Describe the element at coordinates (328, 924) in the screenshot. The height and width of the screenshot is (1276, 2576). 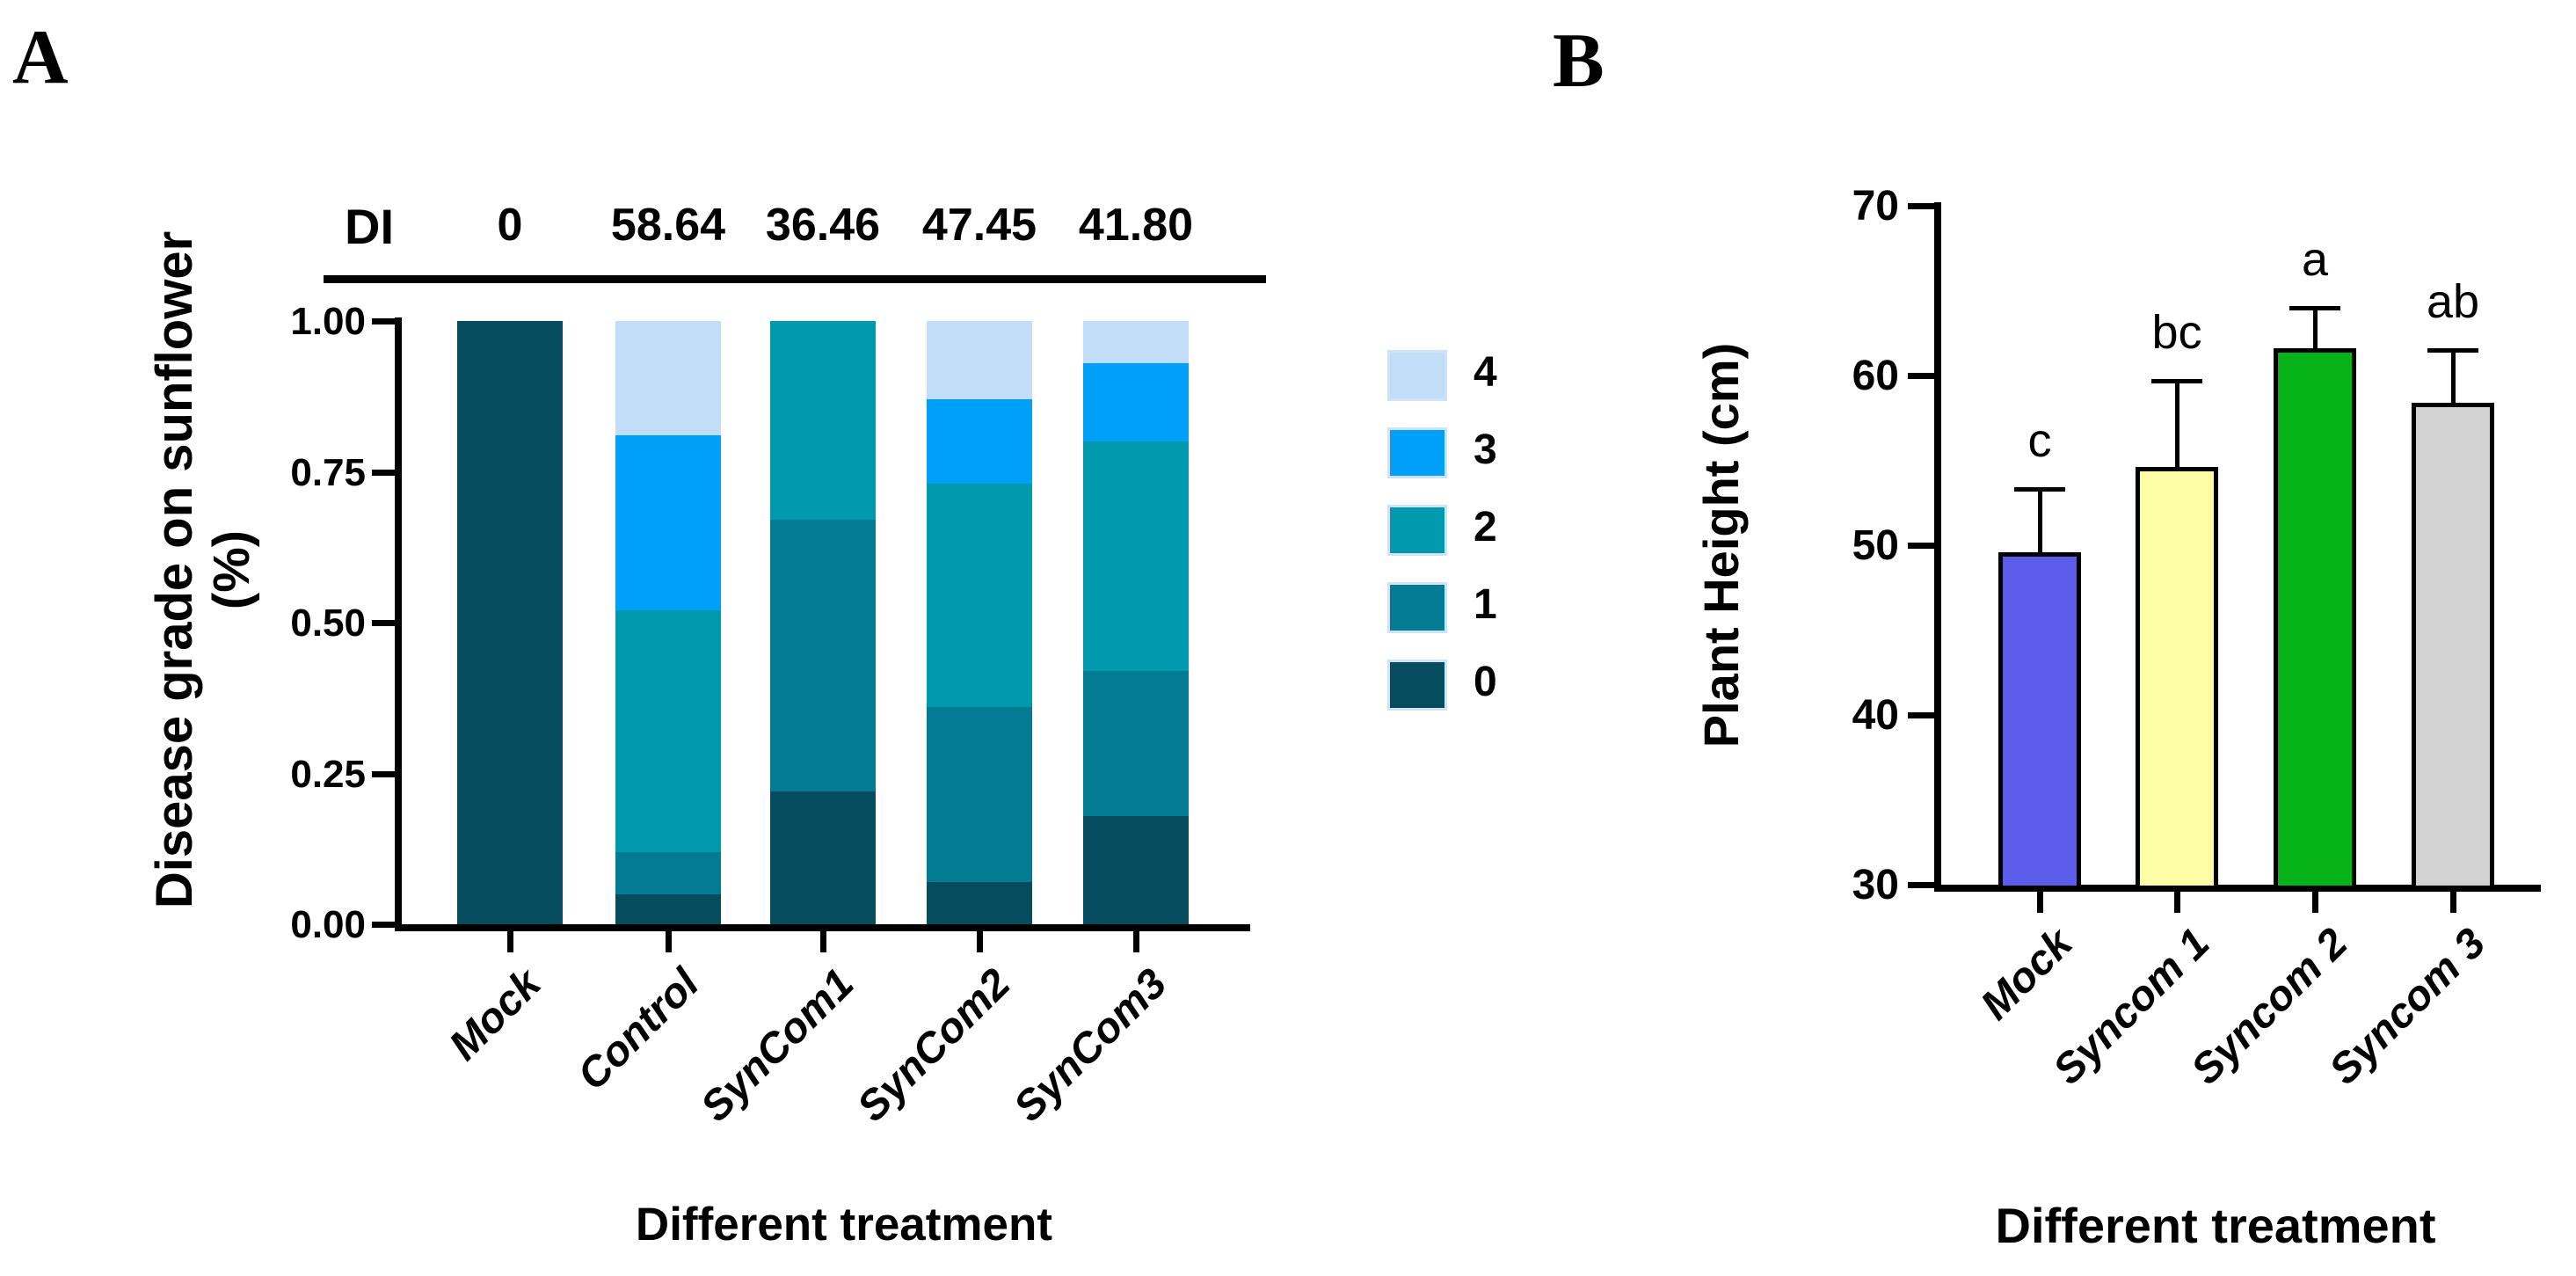
I see `y-tick-label: 0.00` at that location.